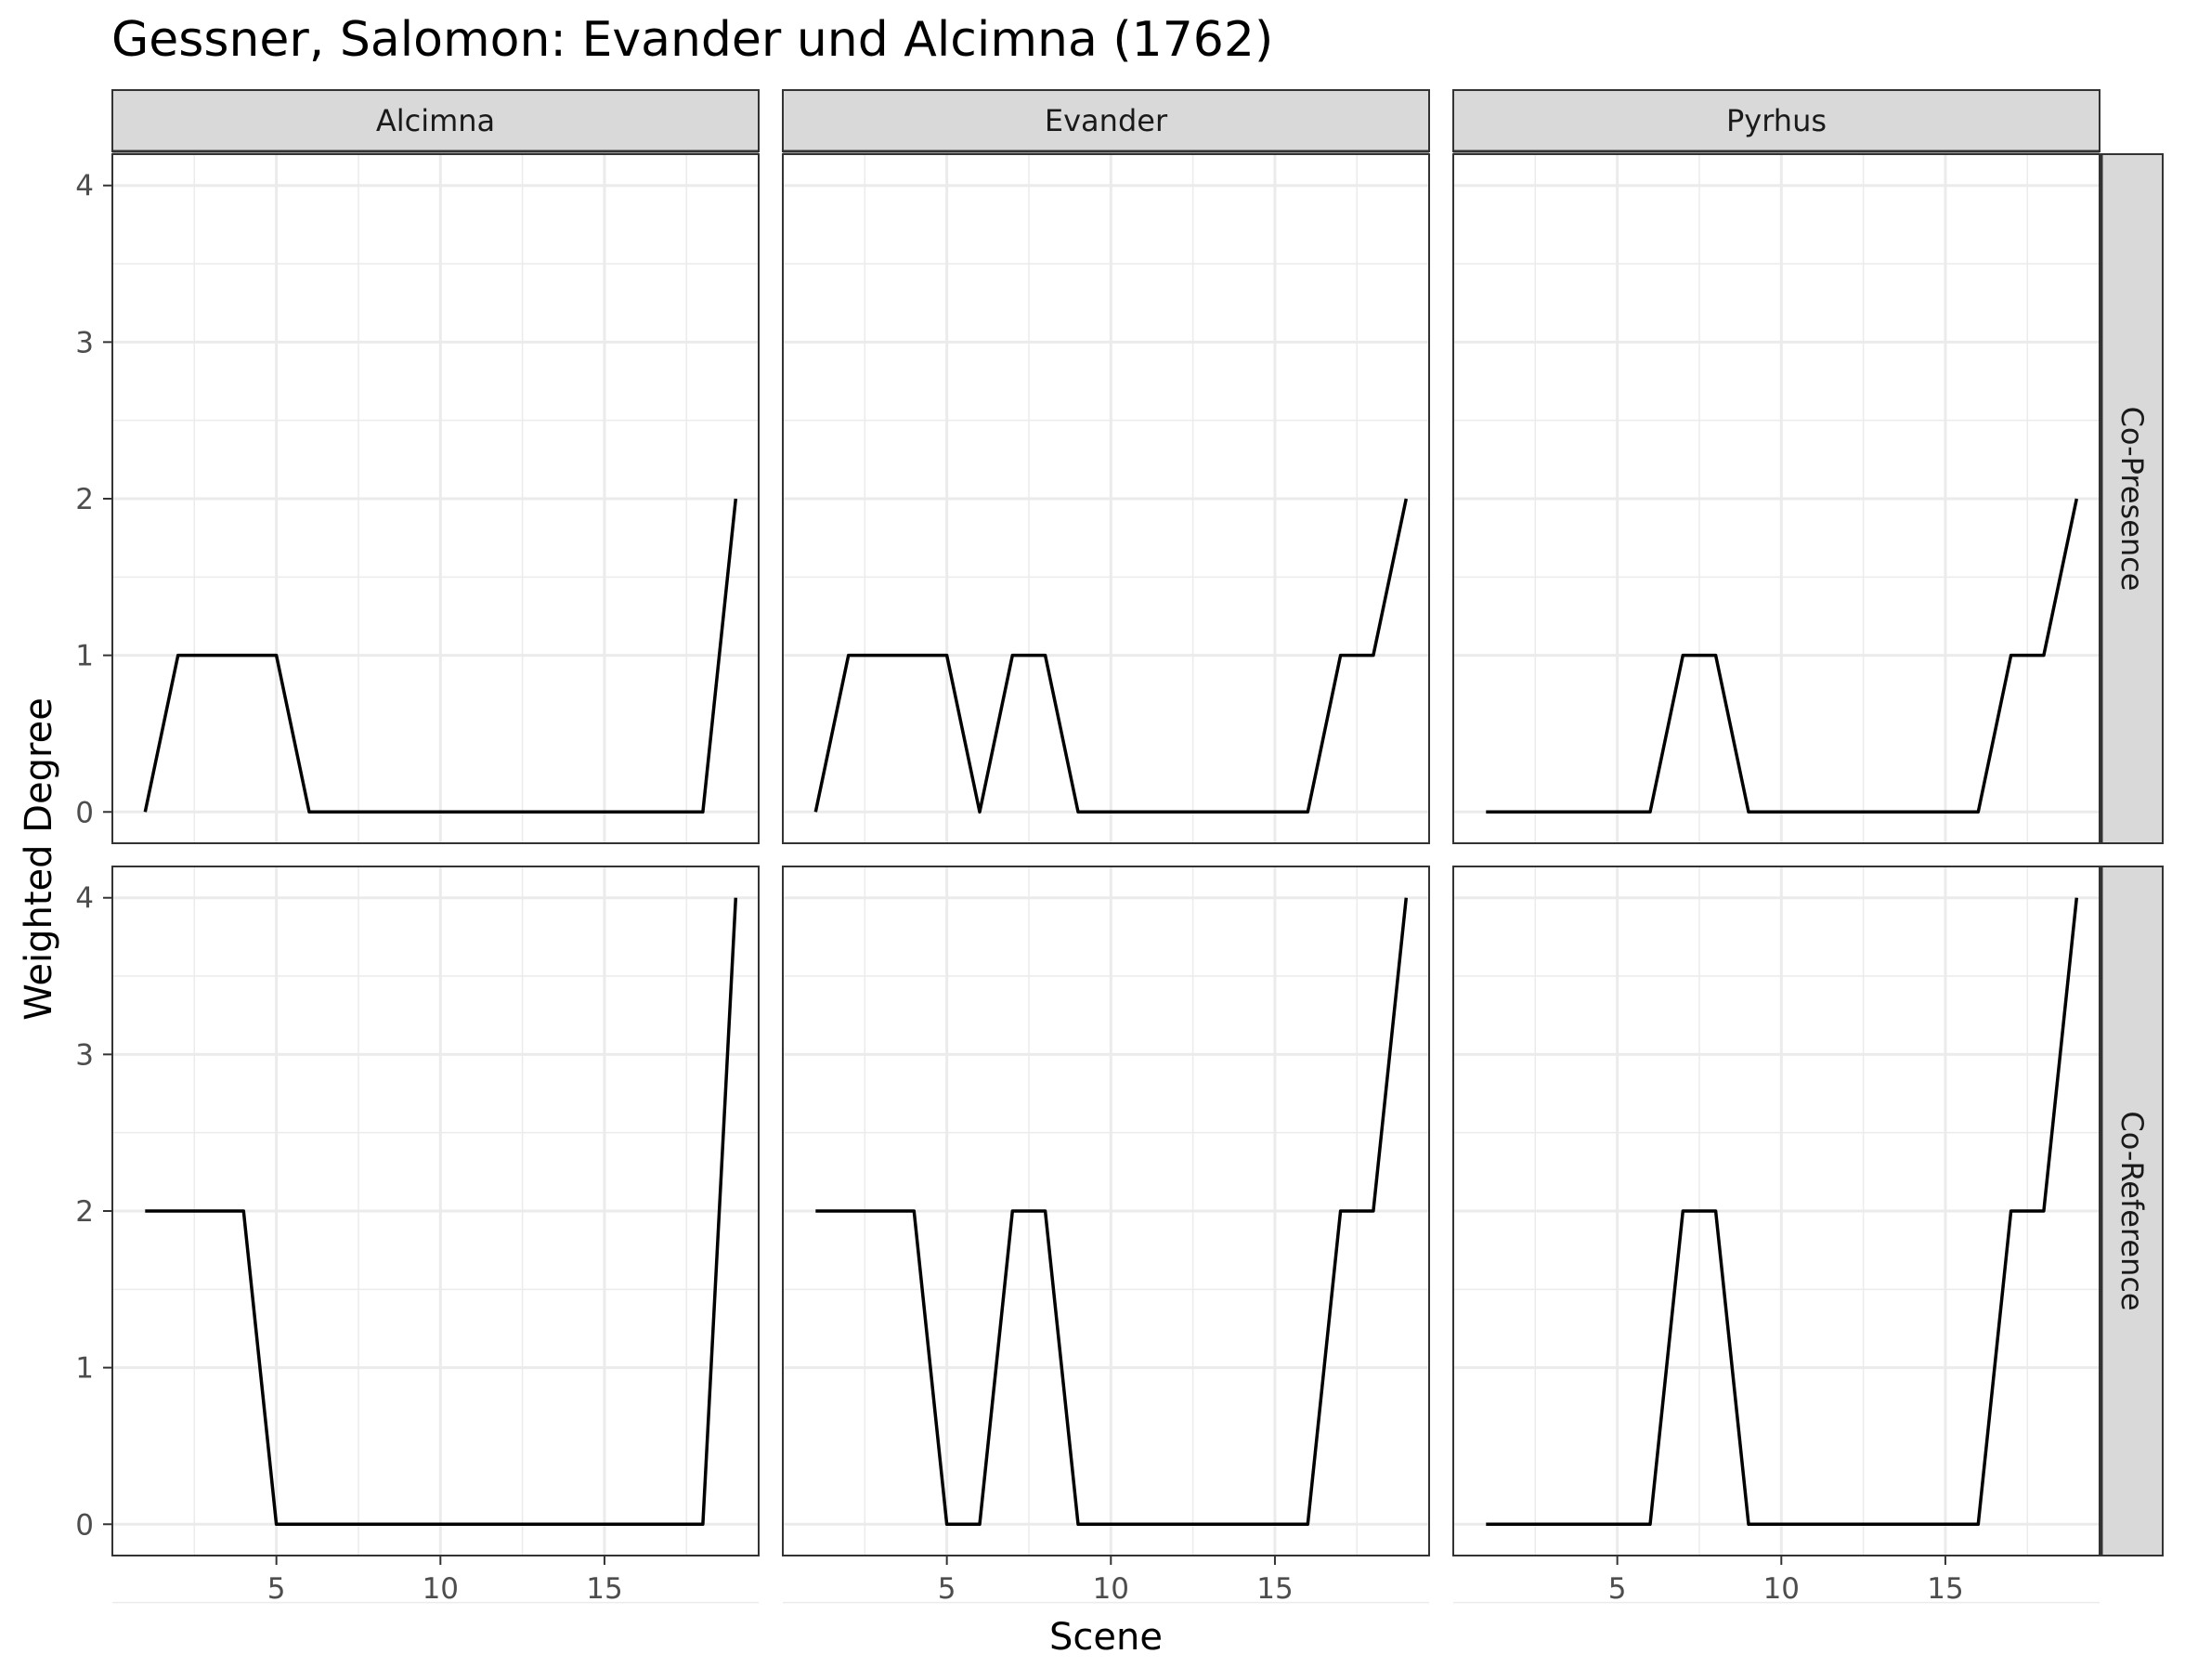 This screenshot has width=2185, height=1680. Describe the element at coordinates (1106, 1637) in the screenshot. I see `x-axis-title: Scene` at that location.